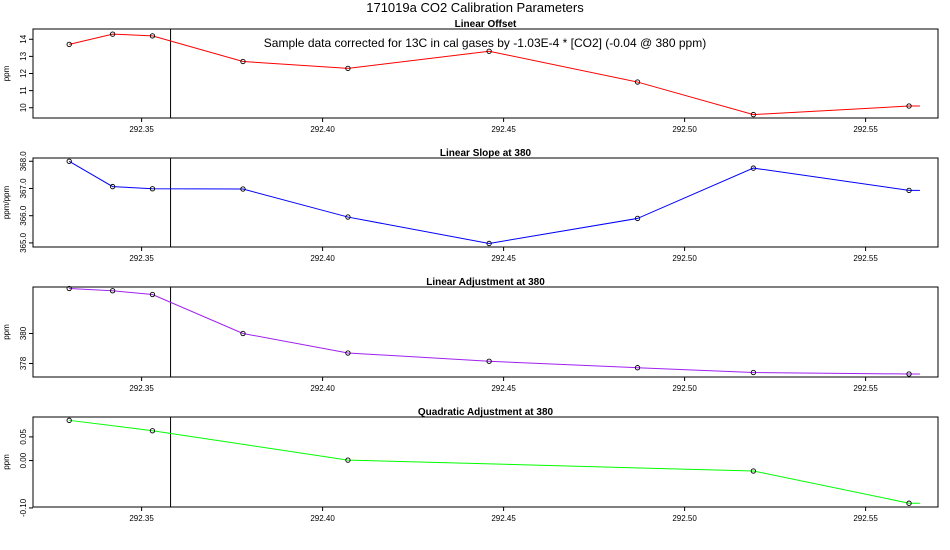 The width and height of the screenshot is (950, 550). I want to click on panel-1-ytick-label: 10, so click(23, 107).